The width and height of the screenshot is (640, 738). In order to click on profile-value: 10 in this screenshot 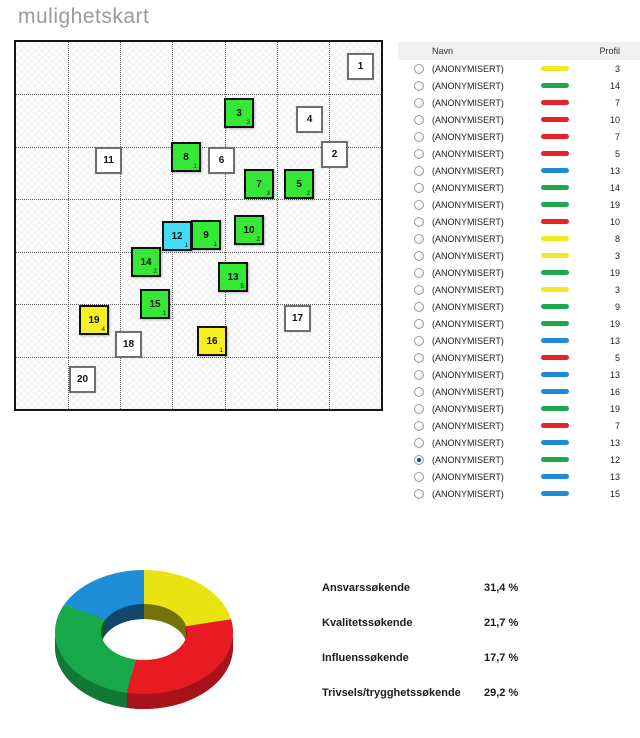, I will do `click(614, 221)`.